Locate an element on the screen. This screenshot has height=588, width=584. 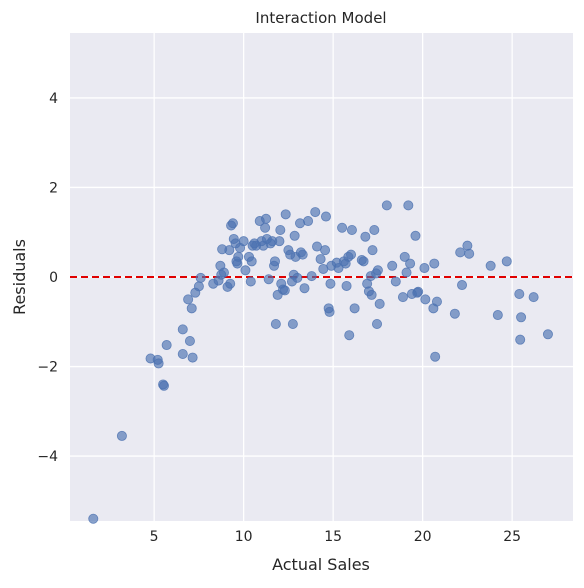
y-tick-label: 2 is located at coordinates (53, 188).